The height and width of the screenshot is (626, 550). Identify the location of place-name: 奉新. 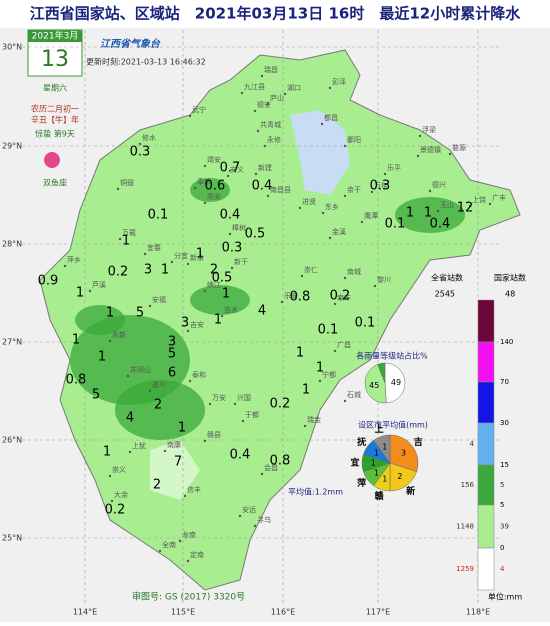
(204, 181).